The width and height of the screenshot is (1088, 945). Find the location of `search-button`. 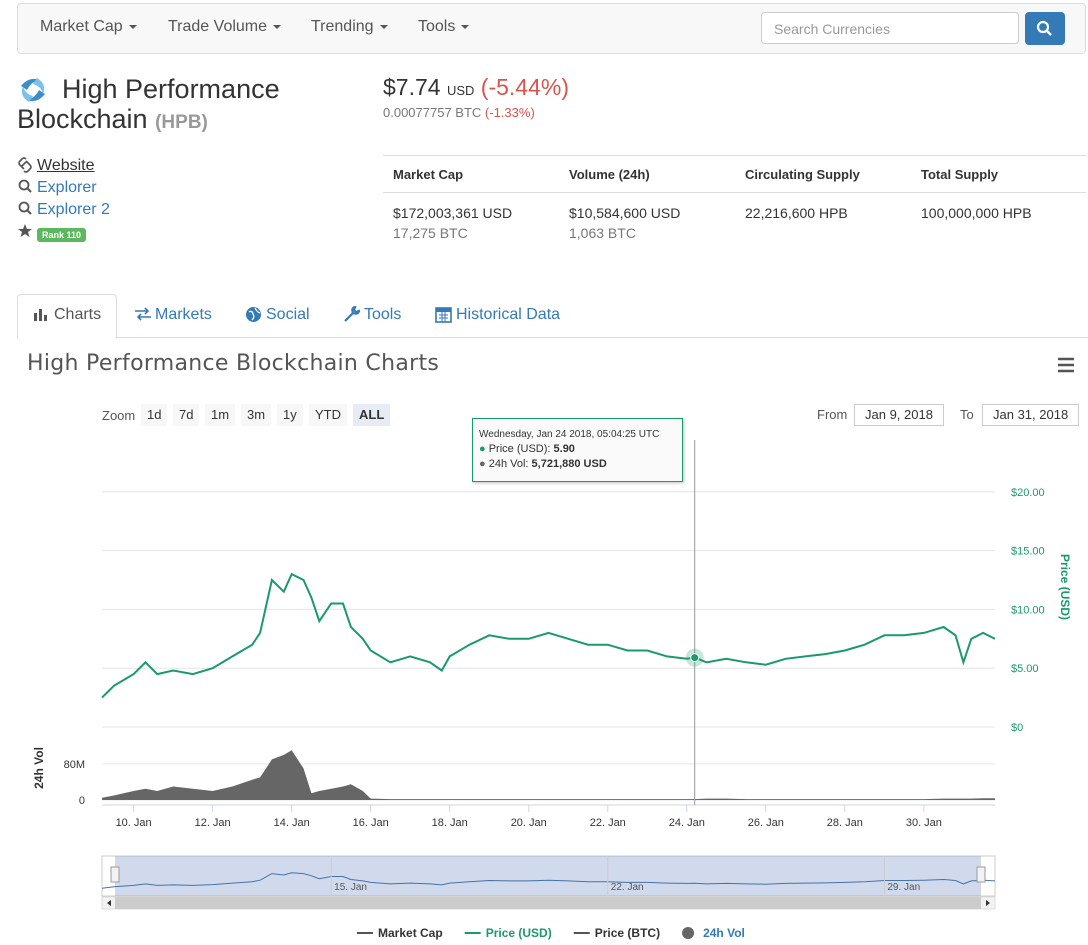

search-button is located at coordinates (1045, 28).